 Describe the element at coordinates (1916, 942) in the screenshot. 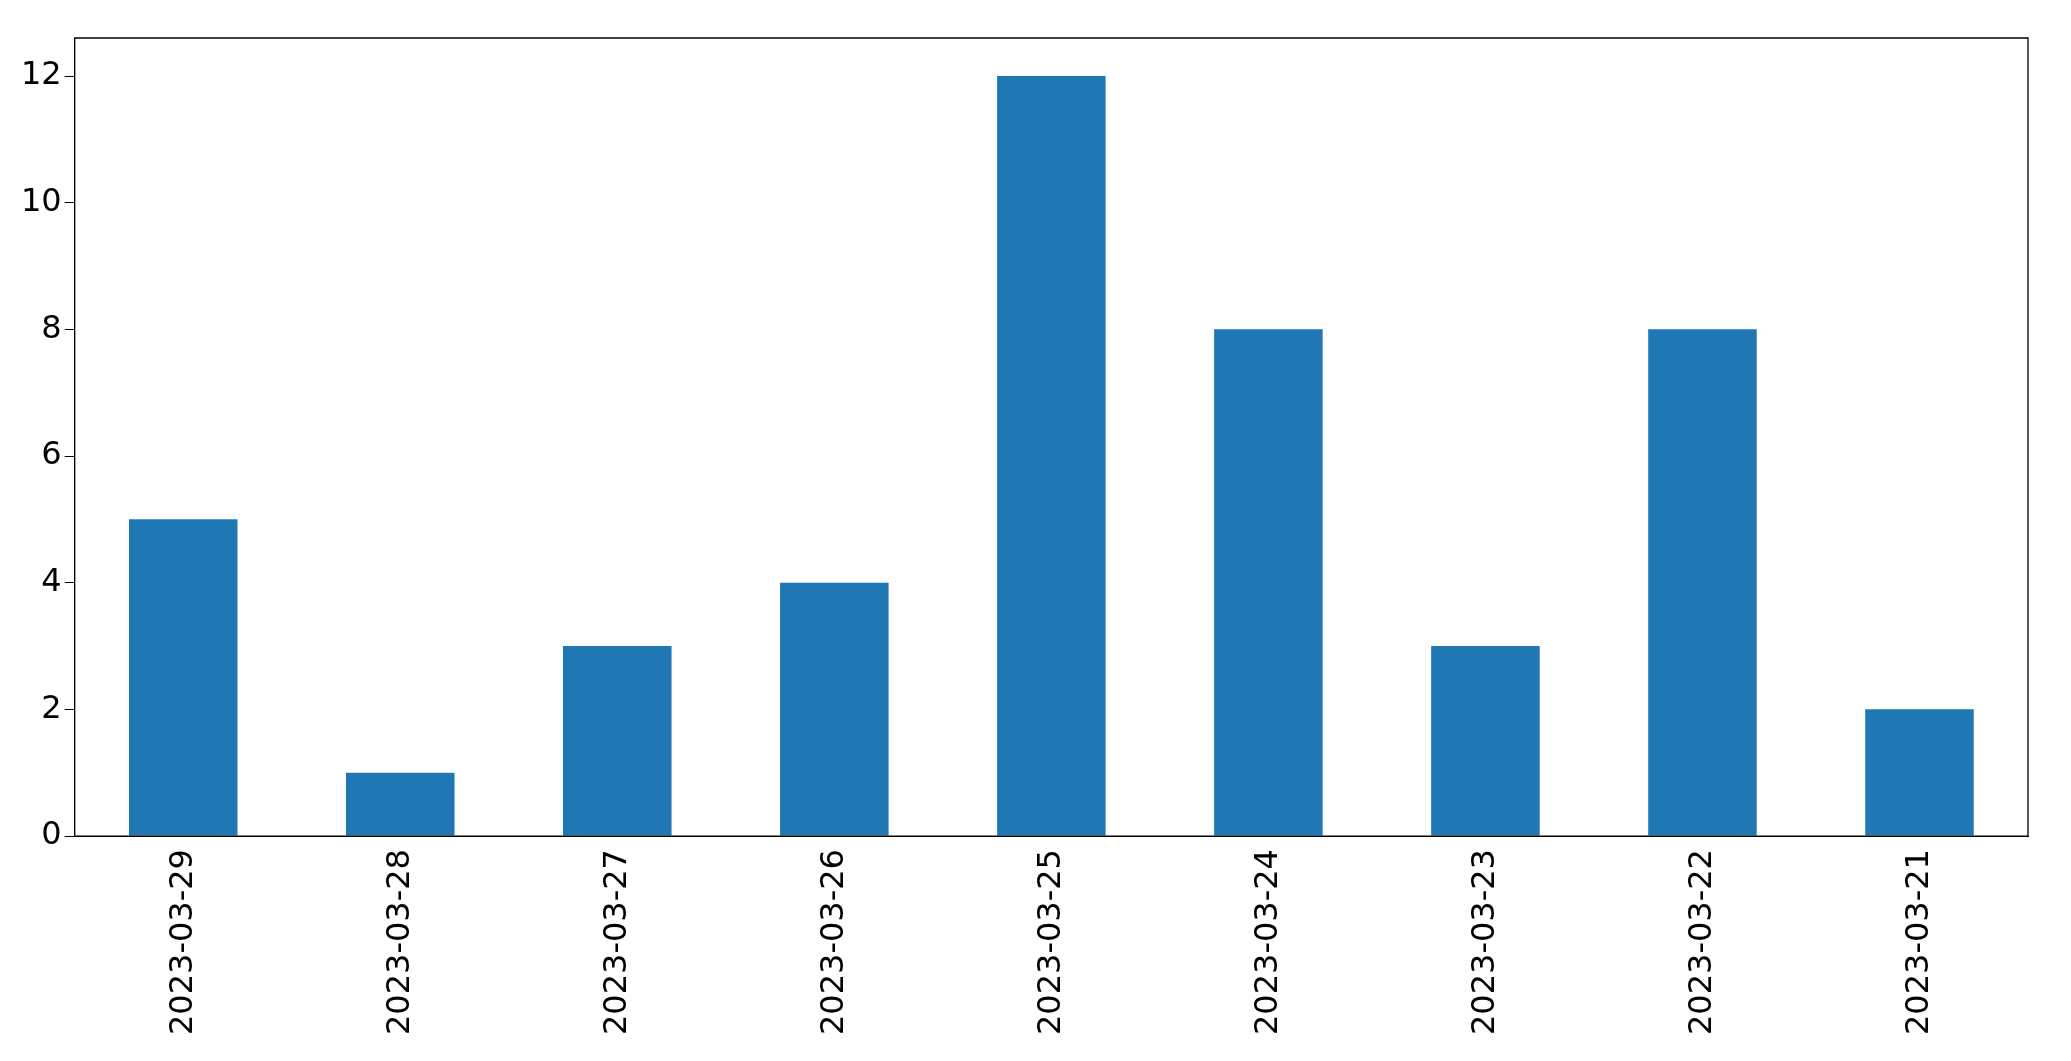

I see `x-tick-label: 2023-03-21` at that location.